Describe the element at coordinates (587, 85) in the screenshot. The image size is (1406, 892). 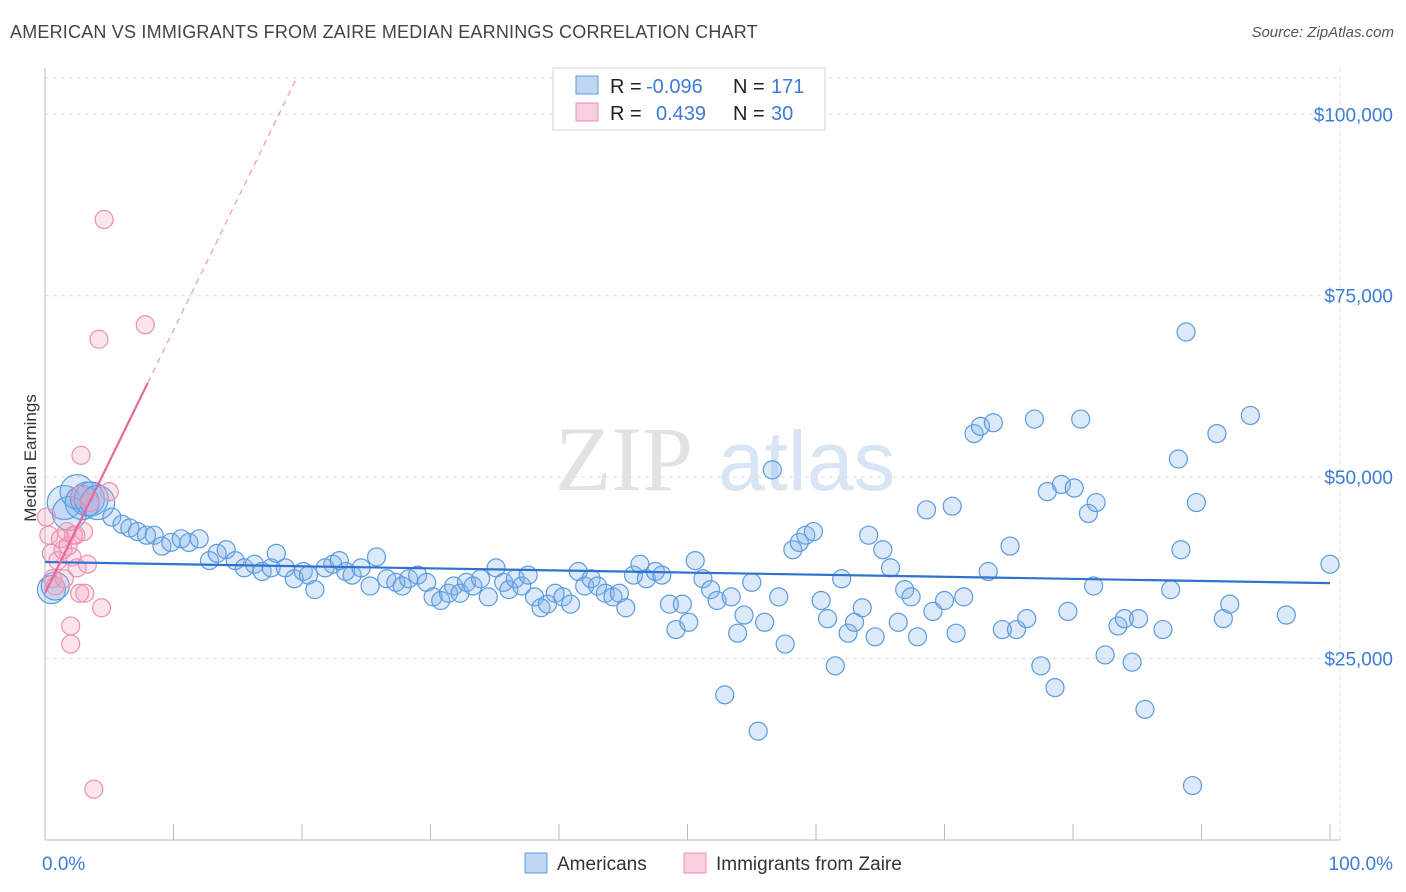
I see `legend-swatch-americans` at that location.